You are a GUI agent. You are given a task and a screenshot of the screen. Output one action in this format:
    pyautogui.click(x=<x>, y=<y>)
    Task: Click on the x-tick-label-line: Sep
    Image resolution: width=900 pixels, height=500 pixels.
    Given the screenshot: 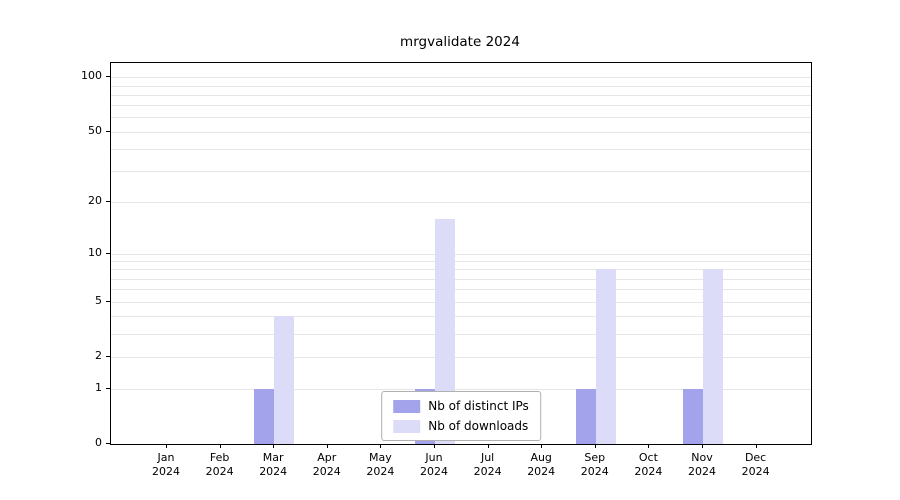 What is the action you would take?
    pyautogui.click(x=595, y=457)
    